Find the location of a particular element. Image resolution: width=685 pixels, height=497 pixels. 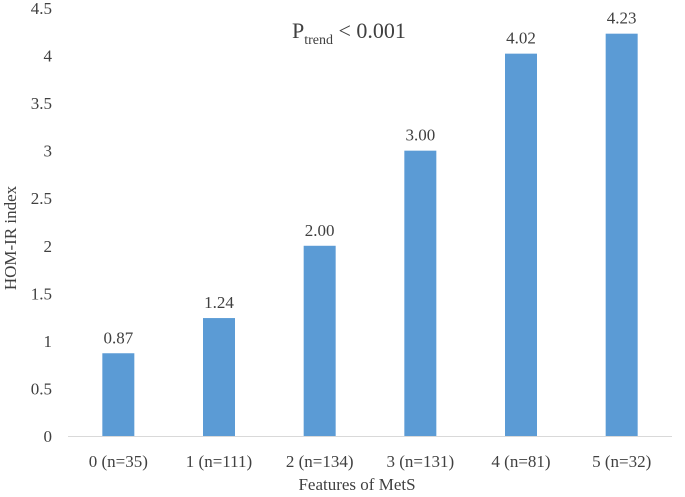

x-tick-label: 1 (n=111) is located at coordinates (219, 461).